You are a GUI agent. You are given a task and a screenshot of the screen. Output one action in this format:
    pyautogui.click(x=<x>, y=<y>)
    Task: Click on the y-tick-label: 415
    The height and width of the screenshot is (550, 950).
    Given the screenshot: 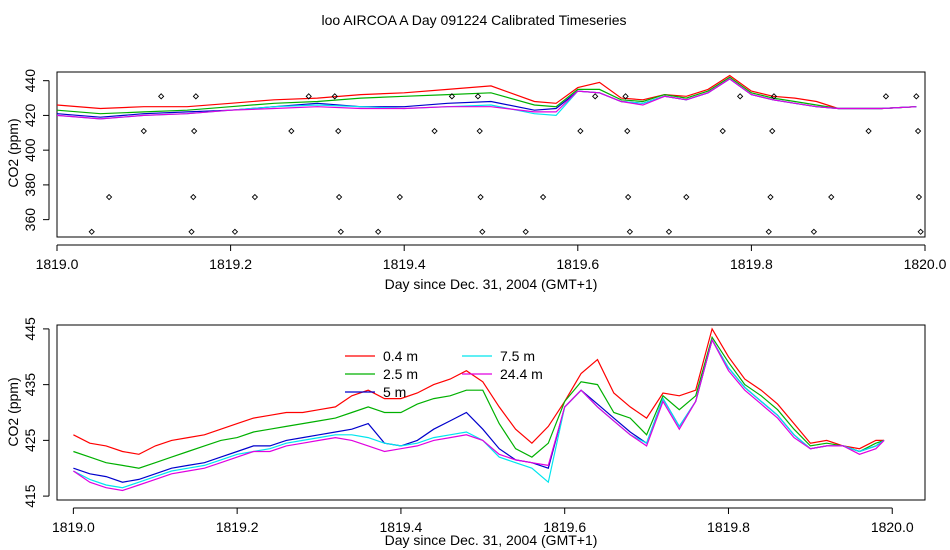 What is the action you would take?
    pyautogui.click(x=30, y=496)
    